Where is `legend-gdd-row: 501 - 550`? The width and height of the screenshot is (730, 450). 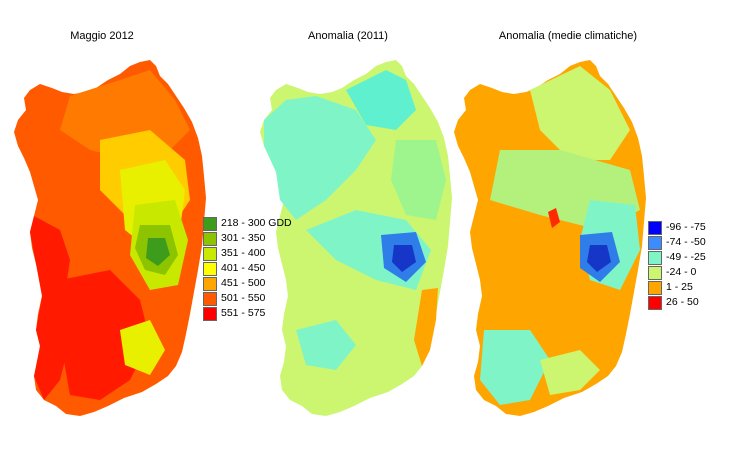
legend-gdd-row: 501 - 550 is located at coordinates (247, 298).